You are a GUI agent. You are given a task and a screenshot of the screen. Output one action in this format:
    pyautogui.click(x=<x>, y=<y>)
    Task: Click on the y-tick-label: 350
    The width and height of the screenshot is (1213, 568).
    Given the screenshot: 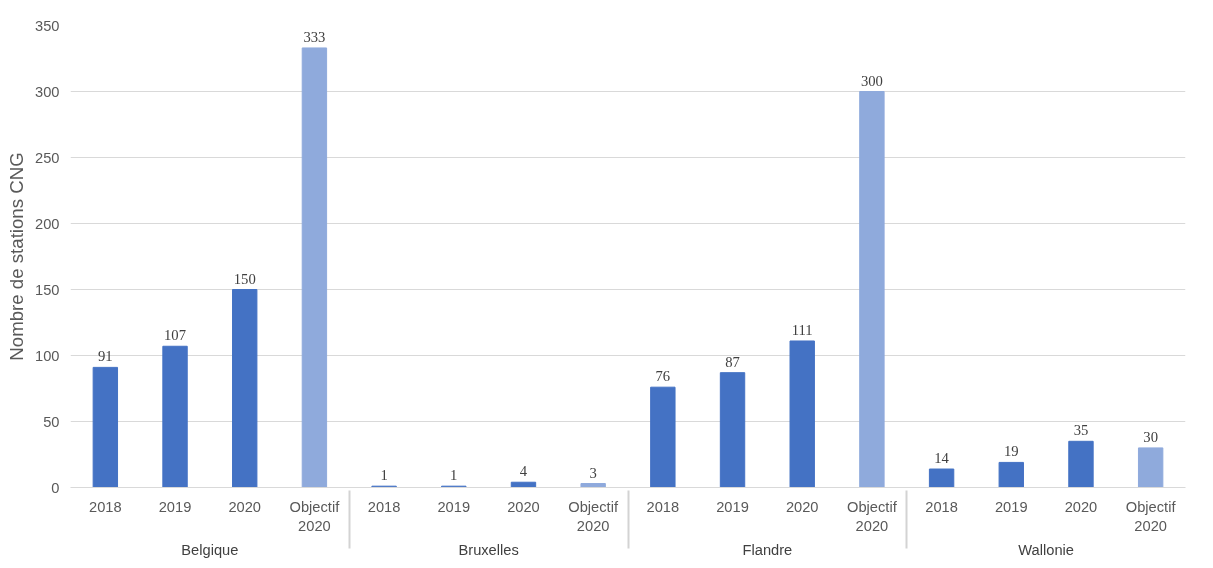 What is the action you would take?
    pyautogui.click(x=47, y=25)
    